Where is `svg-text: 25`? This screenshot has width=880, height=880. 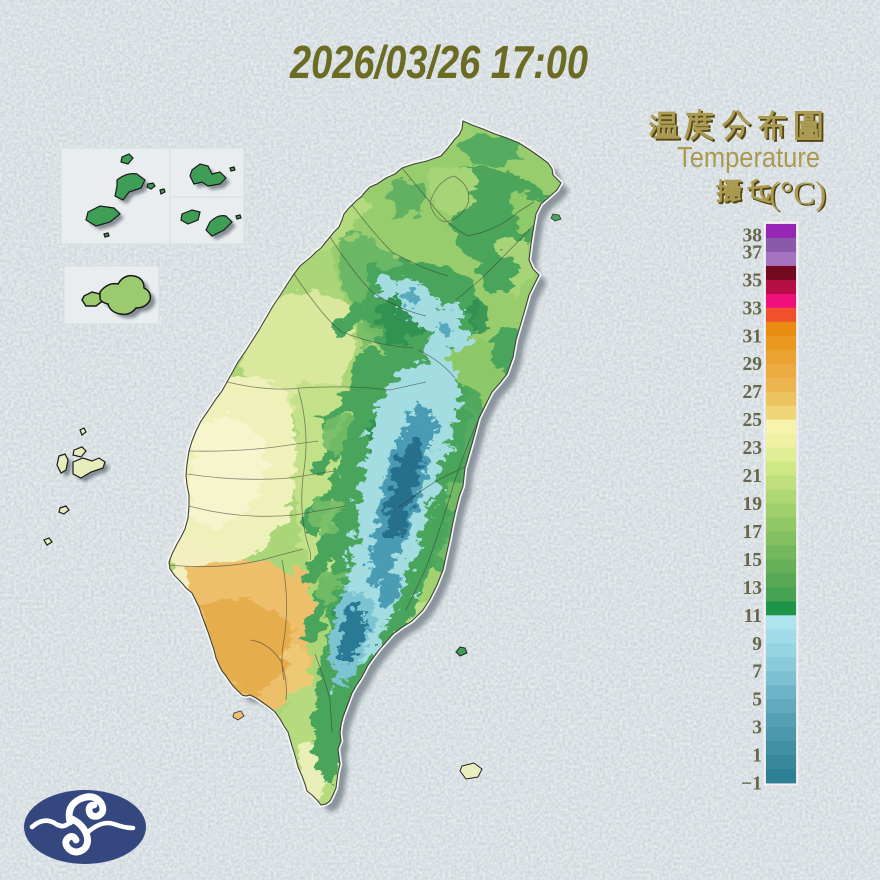
svg-text: 25 is located at coordinates (753, 420).